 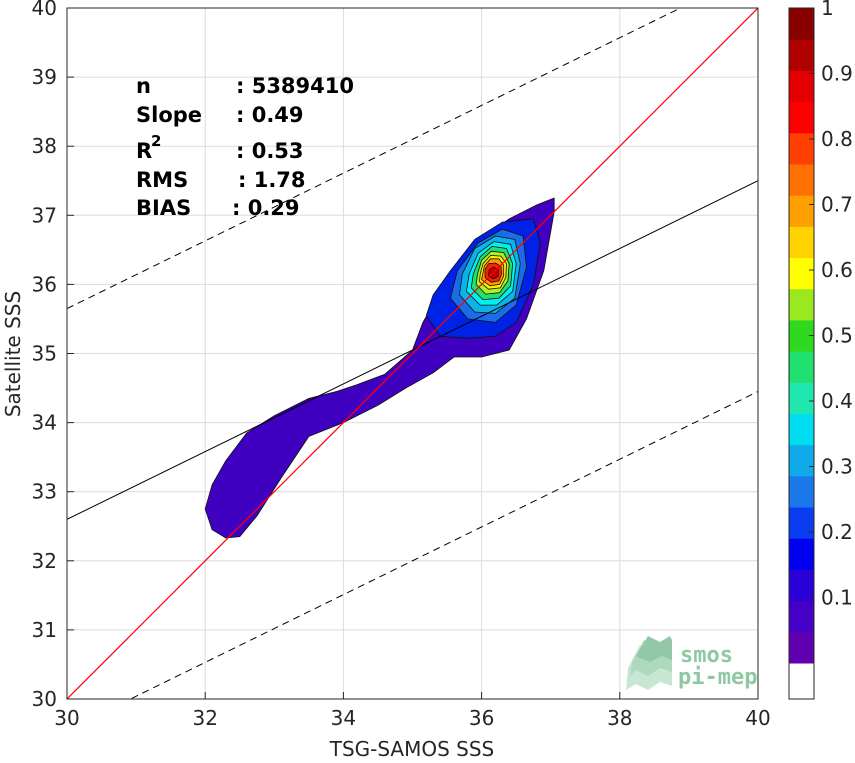 What do you see at coordinates (481, 718) in the screenshot?
I see `x-tick-label: 36` at bounding box center [481, 718].